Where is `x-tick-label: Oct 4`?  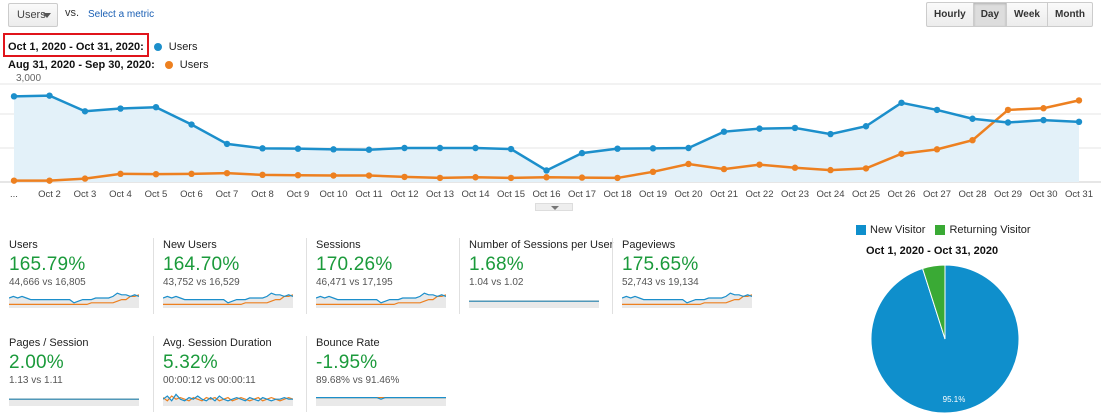
x-tick-label: Oct 4 is located at coordinates (120, 194).